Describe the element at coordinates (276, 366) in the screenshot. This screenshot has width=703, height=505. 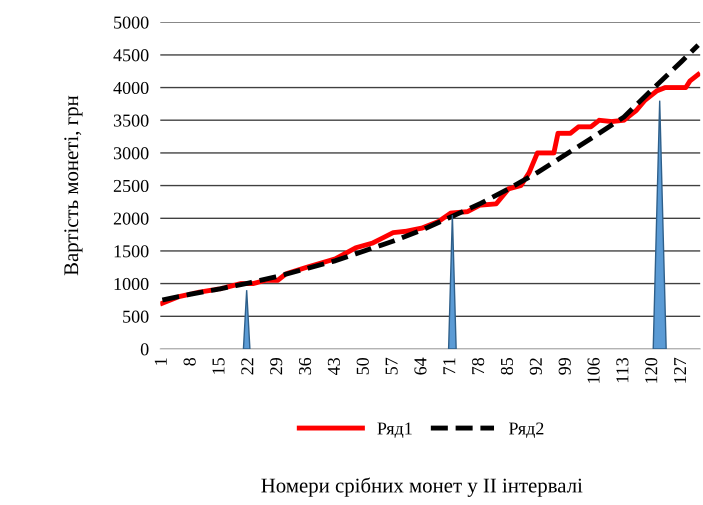
I see `x-tick-label: 29` at that location.